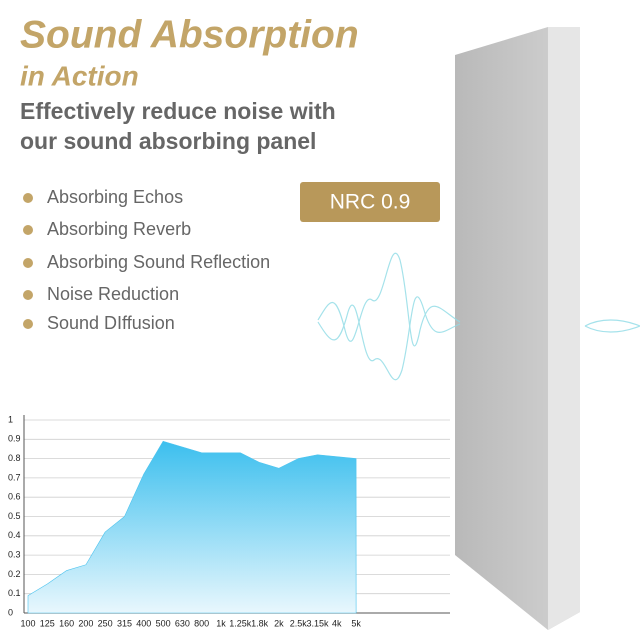 This screenshot has width=640, height=640. Describe the element at coordinates (27, 623) in the screenshot. I see `x-tick-label: 100` at that location.